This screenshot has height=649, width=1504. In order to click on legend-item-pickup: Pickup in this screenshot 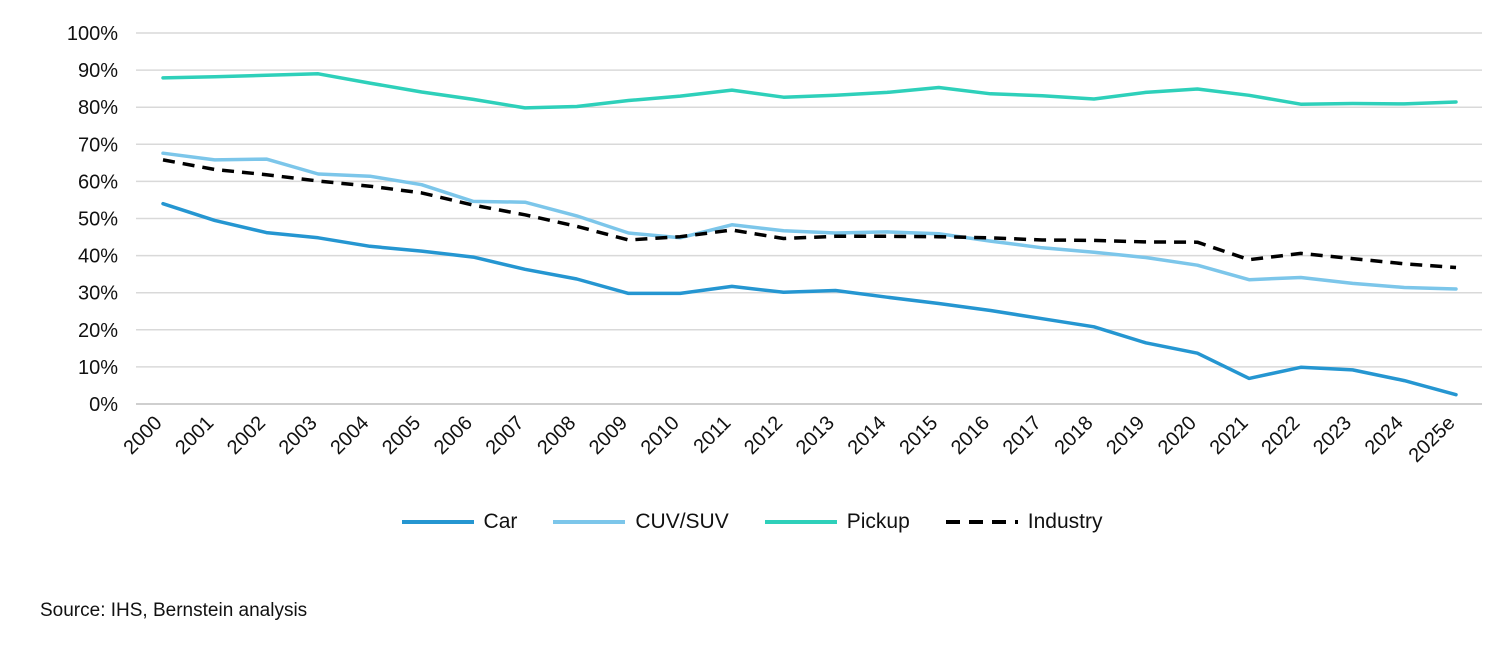, I will do `click(837, 522)`.